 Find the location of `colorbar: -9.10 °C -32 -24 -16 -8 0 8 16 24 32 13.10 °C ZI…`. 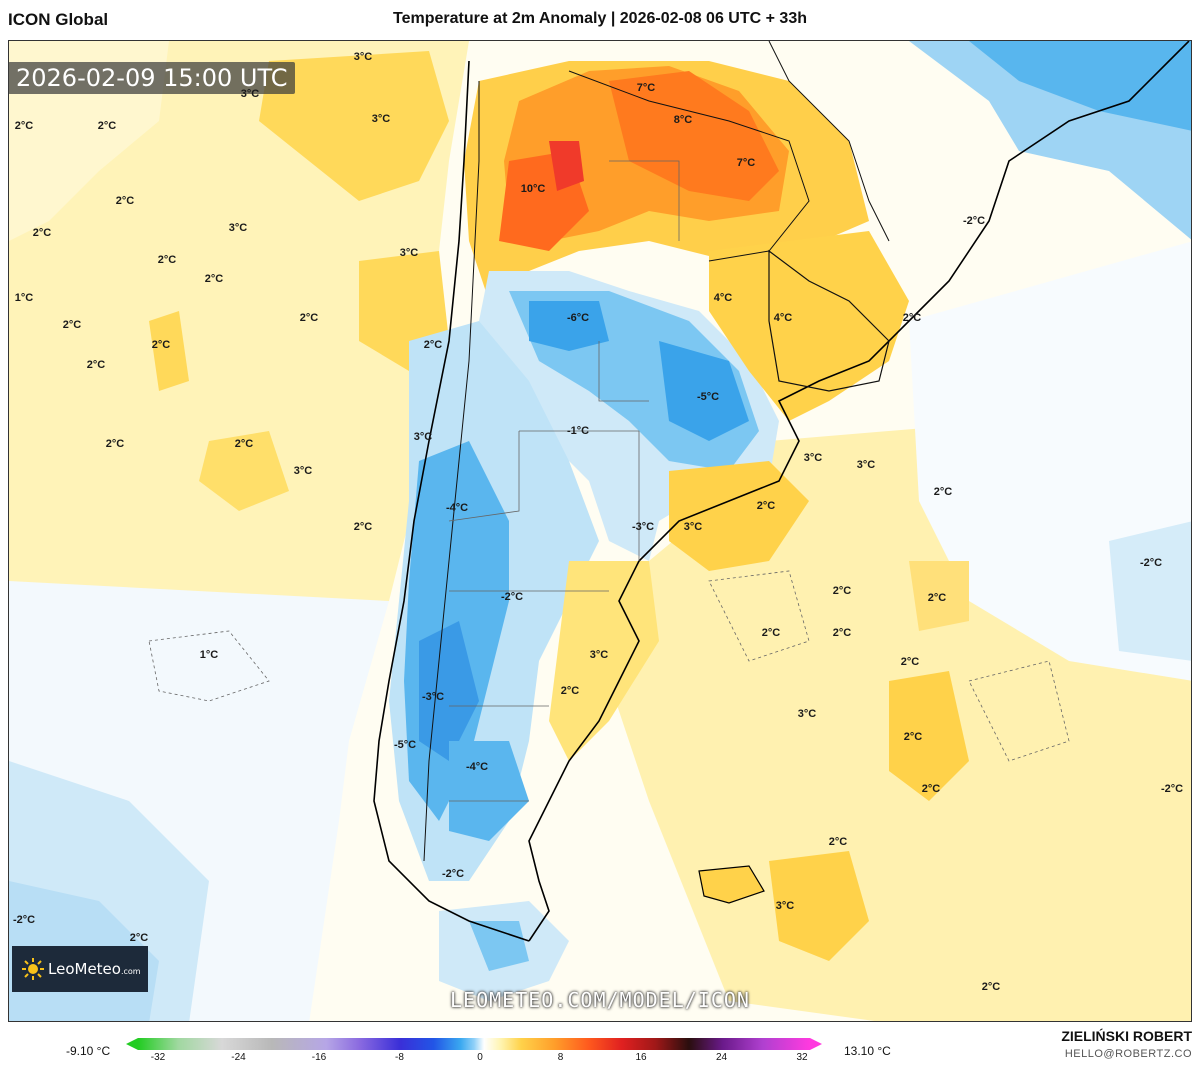

colorbar: -9.10 °C -32 -24 -16 -8 0 8 16 24 32 13.10 °C ZI… is located at coordinates (600, 1047).